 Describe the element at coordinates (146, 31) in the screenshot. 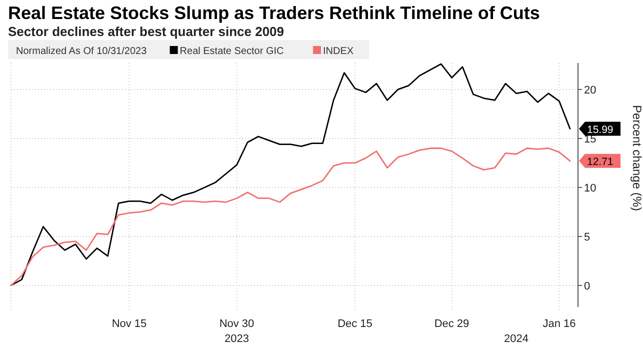

I see `chart-subtitle: Sector declines after best quarter since 2009` at that location.